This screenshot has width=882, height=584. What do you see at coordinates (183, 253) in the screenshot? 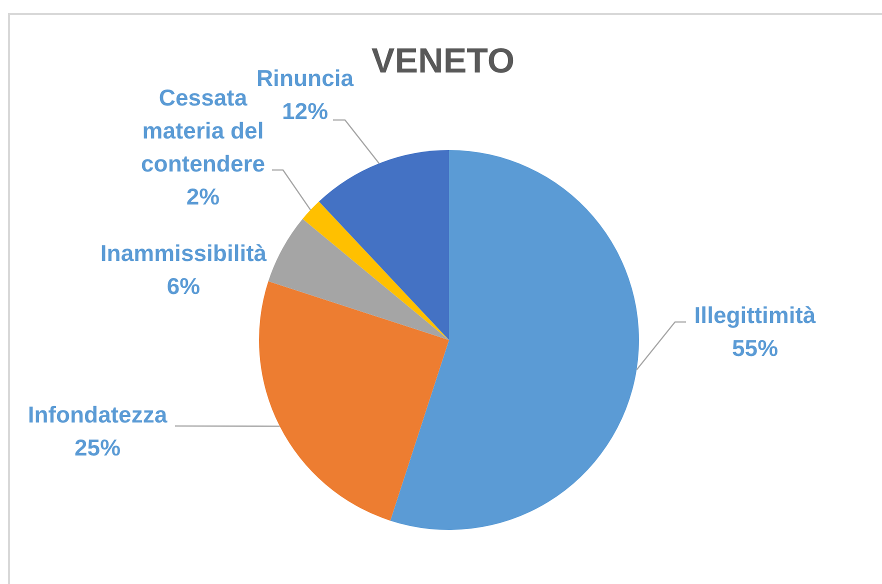
I see `slice-label: Inammissibilità` at bounding box center [183, 253].